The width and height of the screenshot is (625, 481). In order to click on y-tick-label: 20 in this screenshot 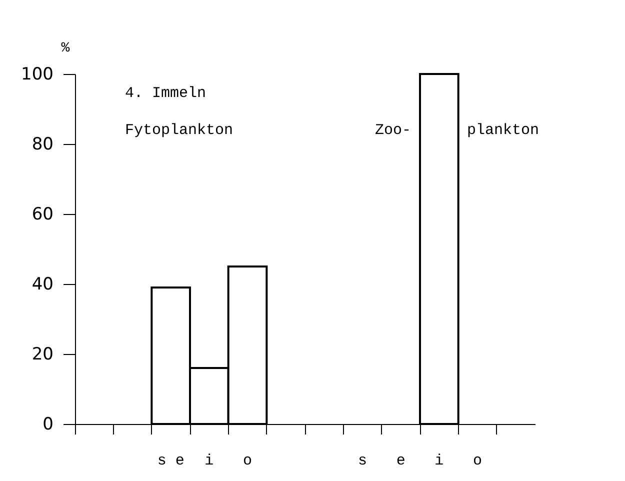, I will do `click(43, 354)`.